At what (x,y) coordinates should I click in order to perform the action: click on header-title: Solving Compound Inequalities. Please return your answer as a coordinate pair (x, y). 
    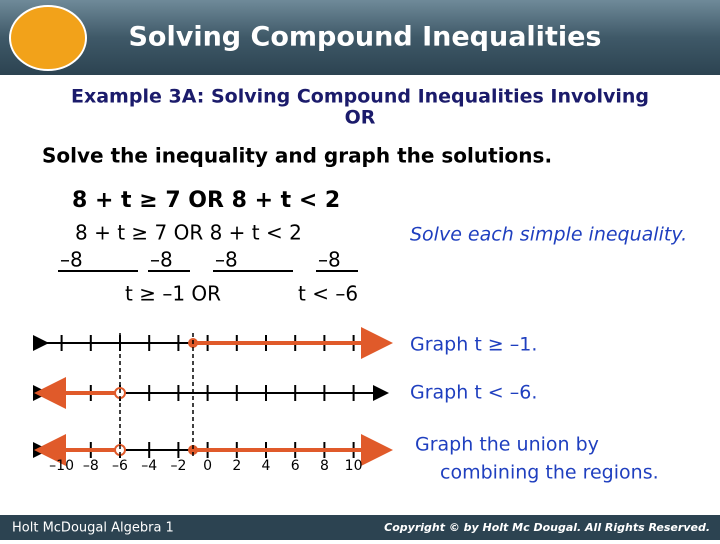
    Looking at the image, I should click on (364, 37).